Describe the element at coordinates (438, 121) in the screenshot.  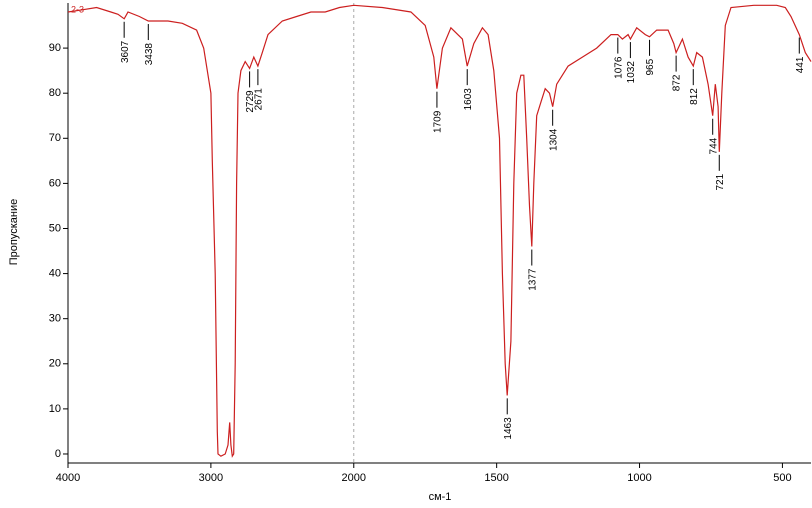
I see `peak-label: 1709` at that location.